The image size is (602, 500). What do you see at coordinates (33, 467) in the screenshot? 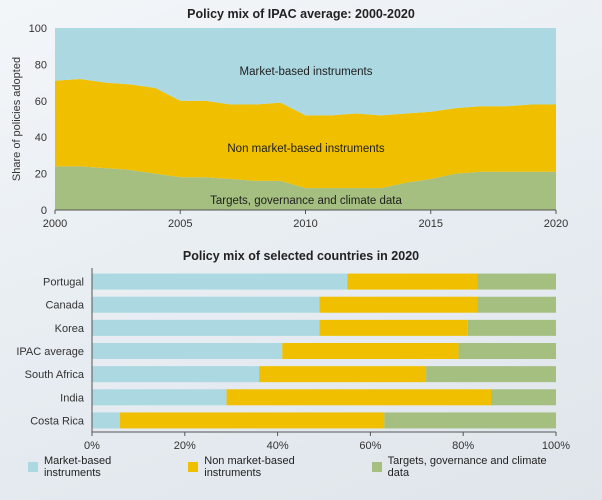
I see `legend-swatch-market` at bounding box center [33, 467].